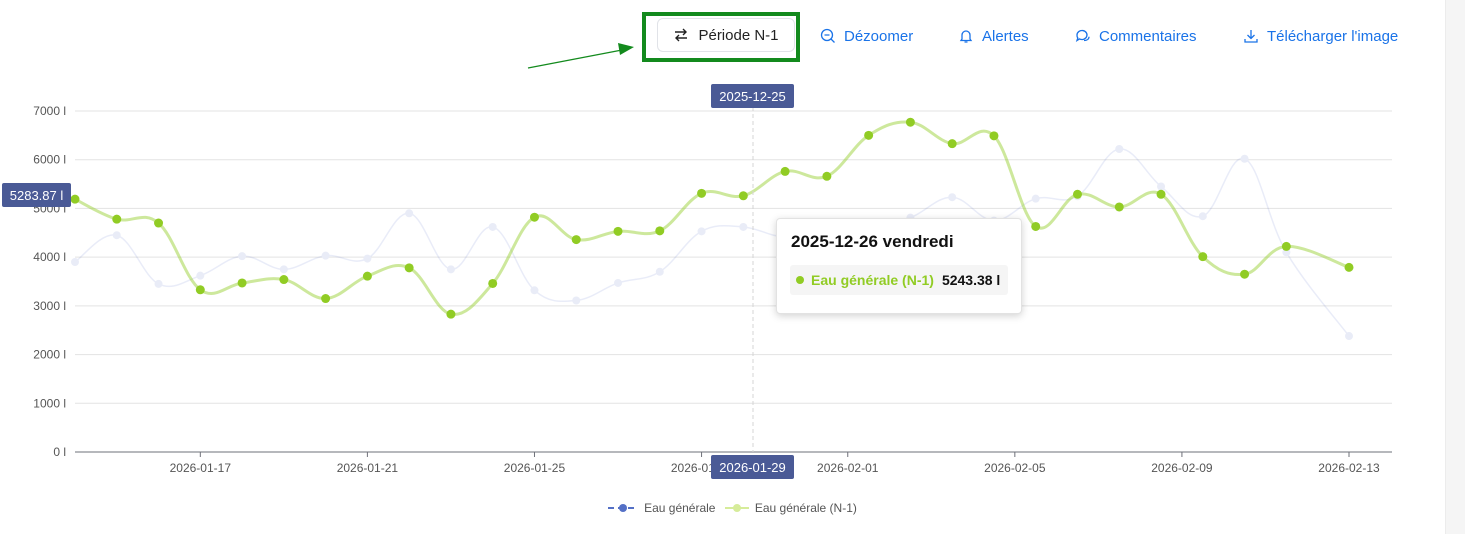  What do you see at coordinates (36, 195) in the screenshot?
I see `crosshair-y-value-tag: 5283.87 l` at bounding box center [36, 195].